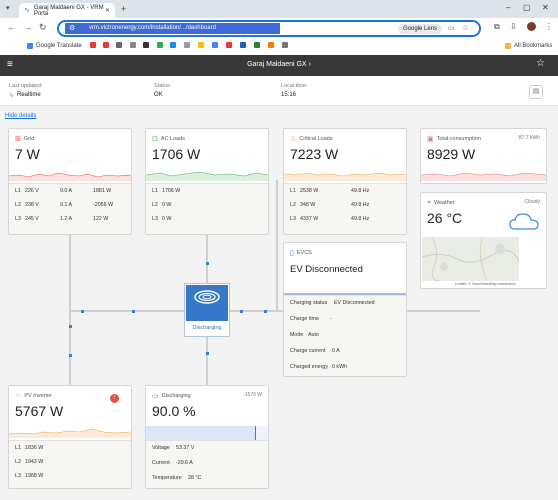 This screenshot has height=500, width=558. Describe the element at coordinates (64, 205) in the screenshot. I see `table-row: L2 238 V 9.1 A -2056 W` at that location.